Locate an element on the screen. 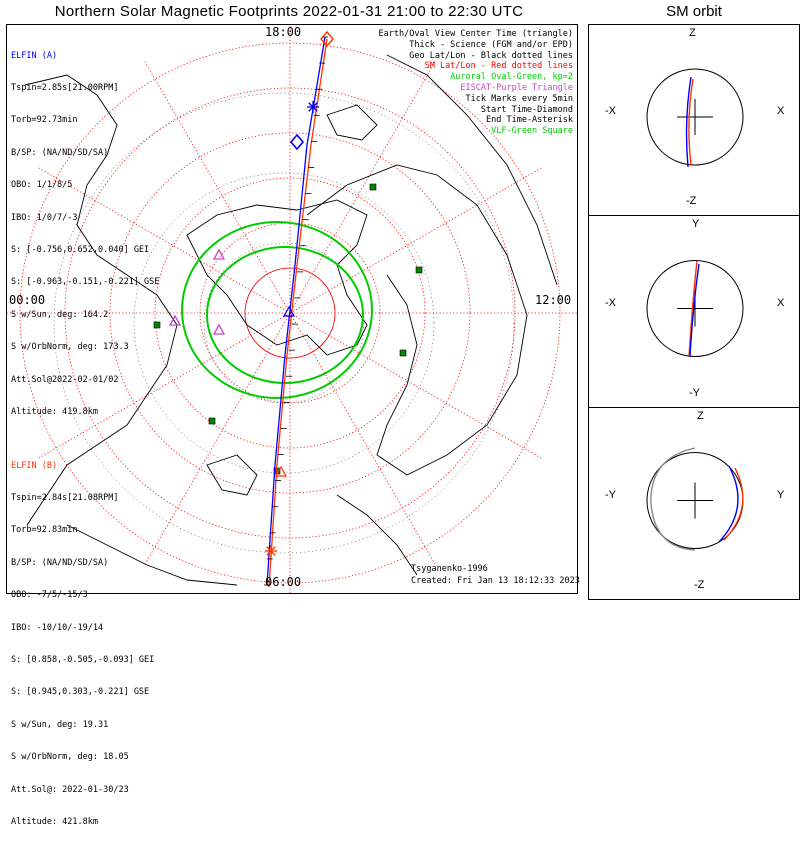 The height and width of the screenshot is (849, 800). elfin-b-line: S: [0.945,0.303,-0.221] GSE is located at coordinates (80, 692).